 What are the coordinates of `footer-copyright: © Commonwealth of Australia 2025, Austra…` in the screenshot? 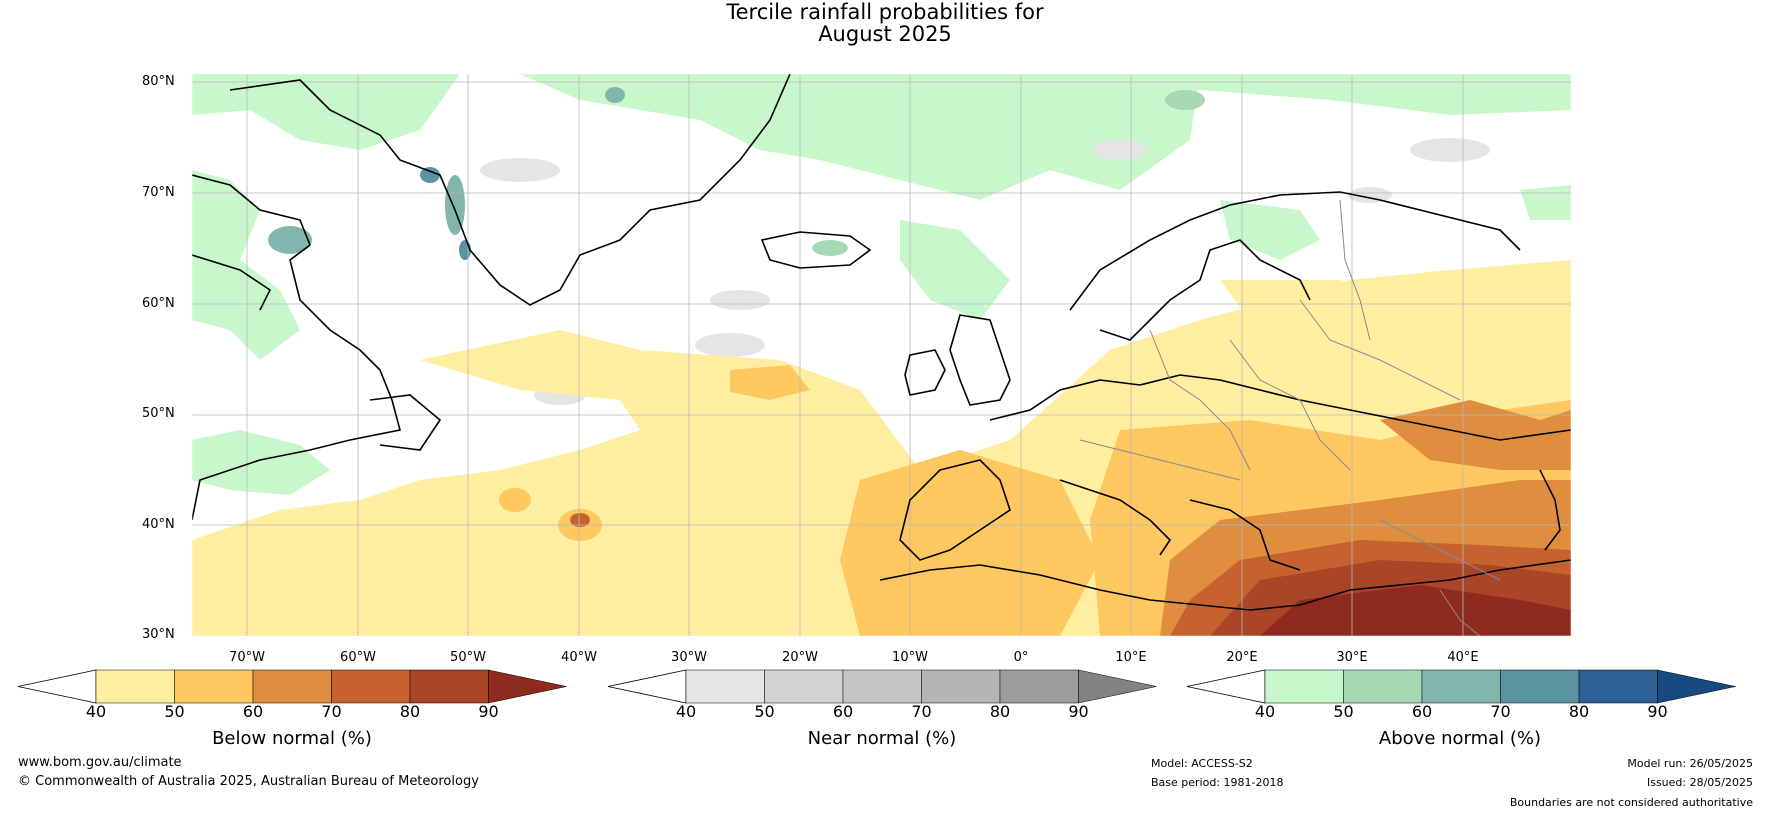 It's located at (248, 781).